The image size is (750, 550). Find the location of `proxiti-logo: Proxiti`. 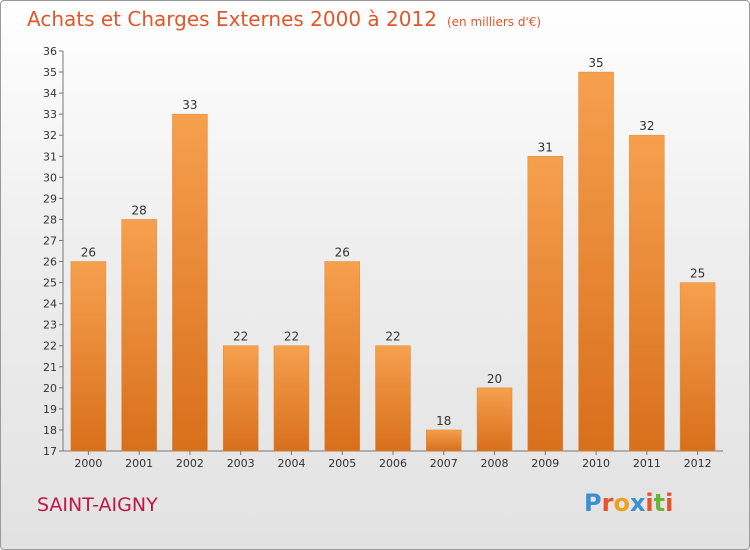

proxiti-logo: Proxiti is located at coordinates (628, 503).